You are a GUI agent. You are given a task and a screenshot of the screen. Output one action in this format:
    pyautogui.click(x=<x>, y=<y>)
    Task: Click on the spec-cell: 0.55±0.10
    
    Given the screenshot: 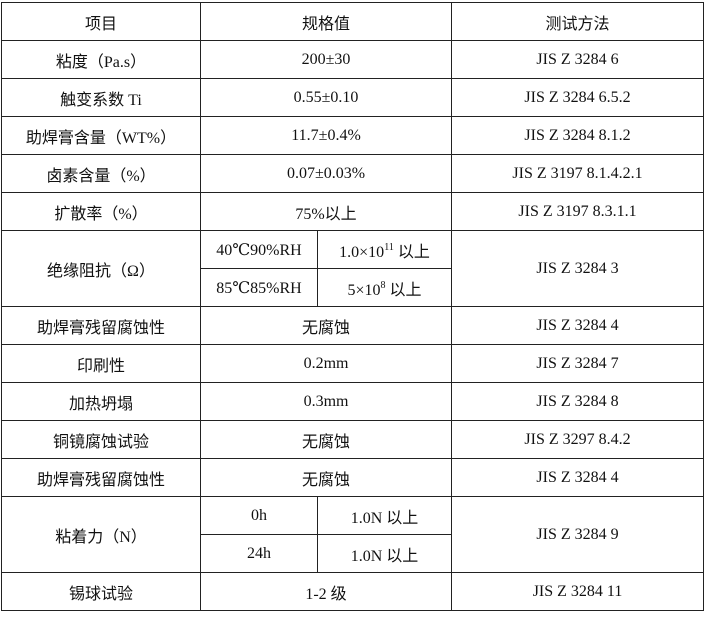 What is the action you would take?
    pyautogui.click(x=326, y=97)
    